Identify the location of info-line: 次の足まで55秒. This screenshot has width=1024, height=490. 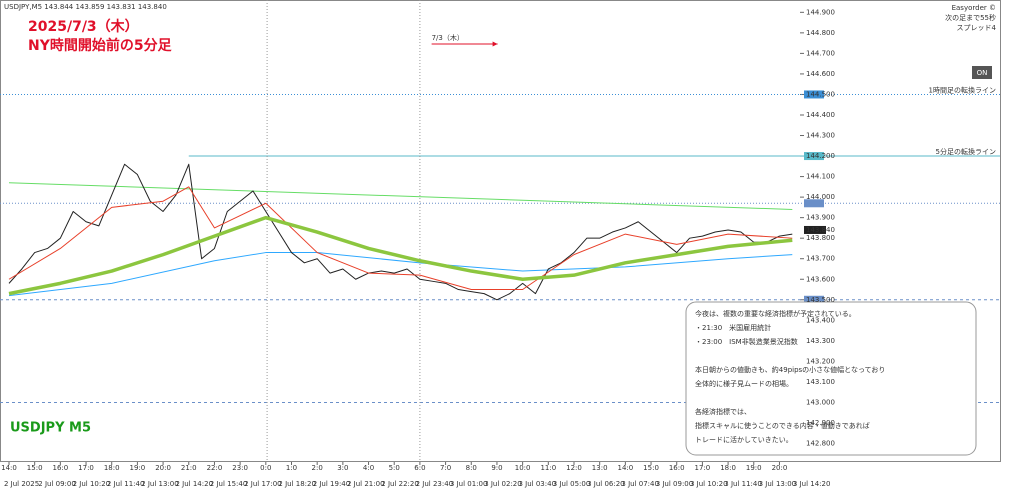
(970, 17).